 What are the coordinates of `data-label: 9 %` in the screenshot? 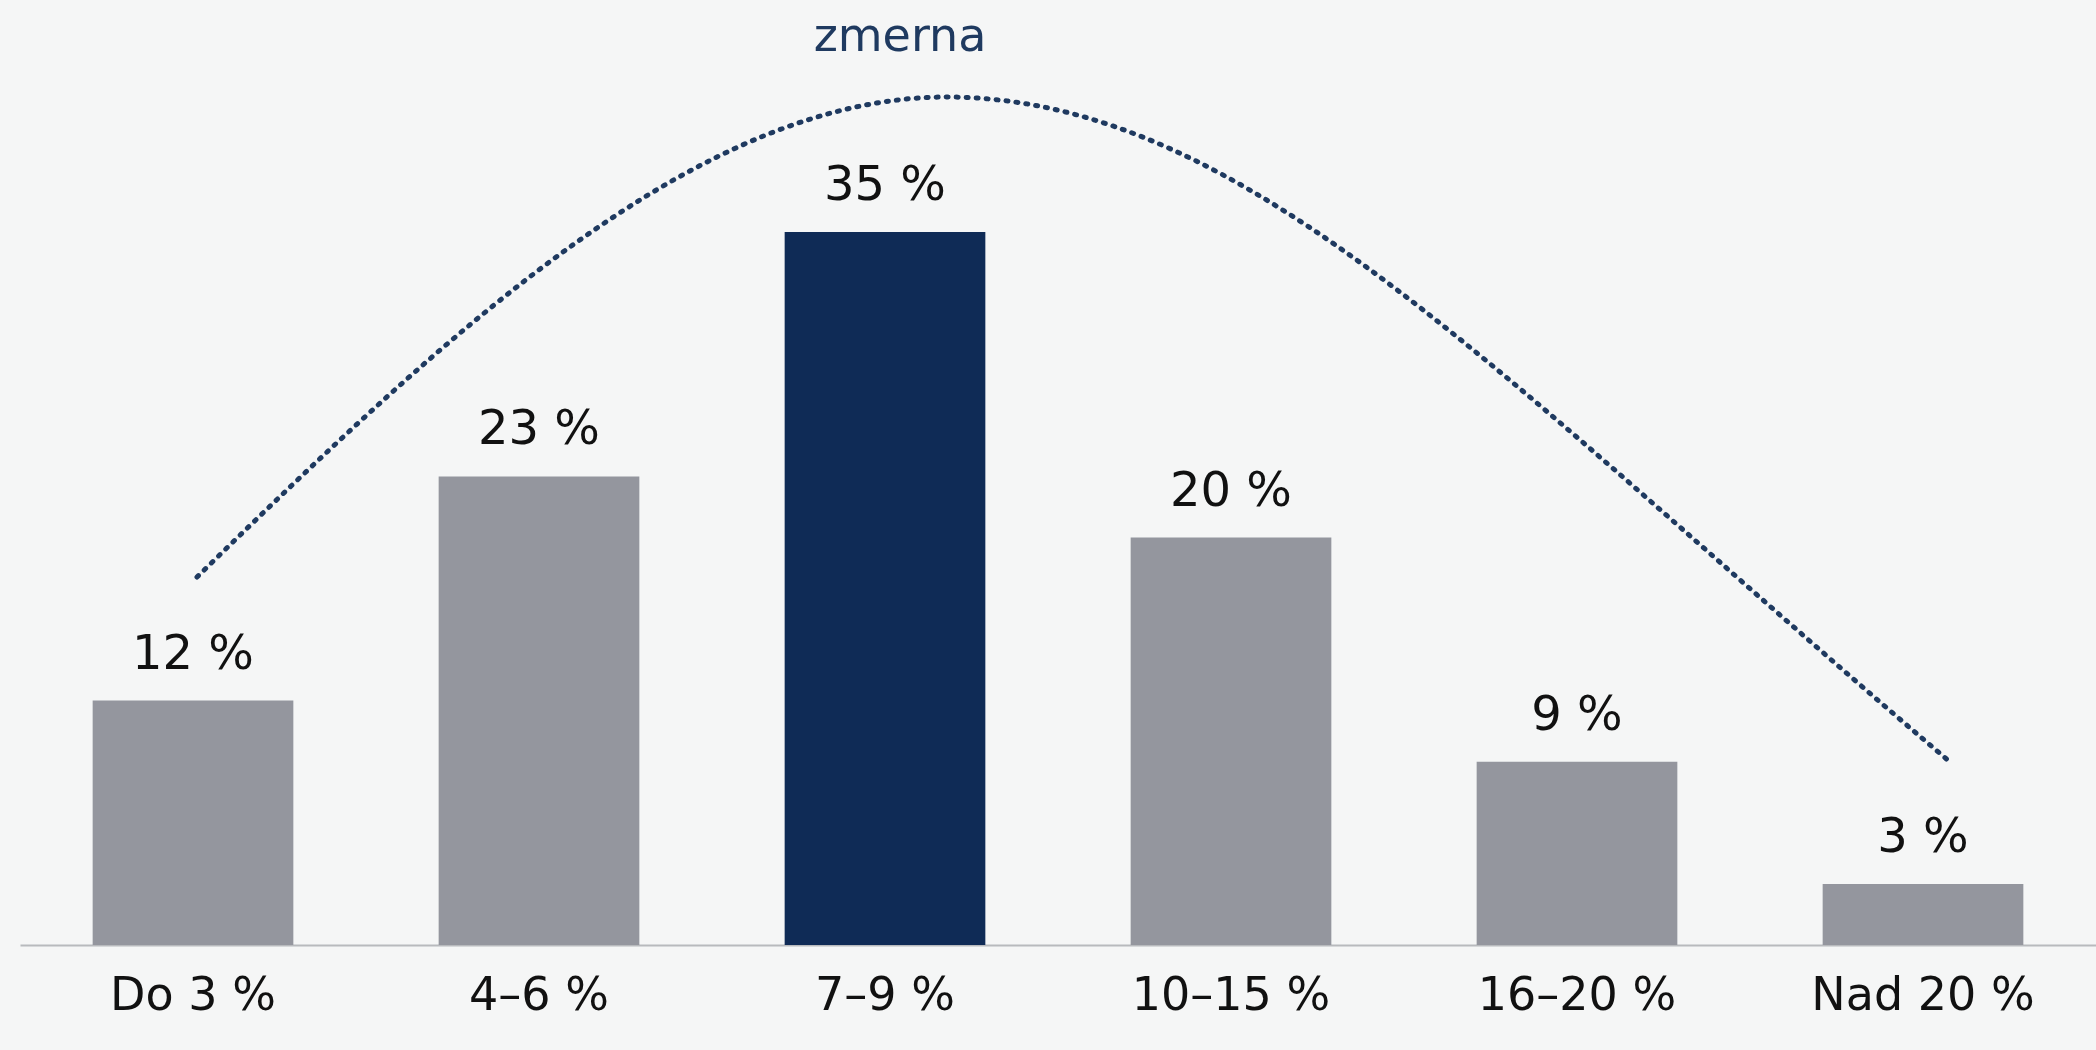 It's located at (1577, 712).